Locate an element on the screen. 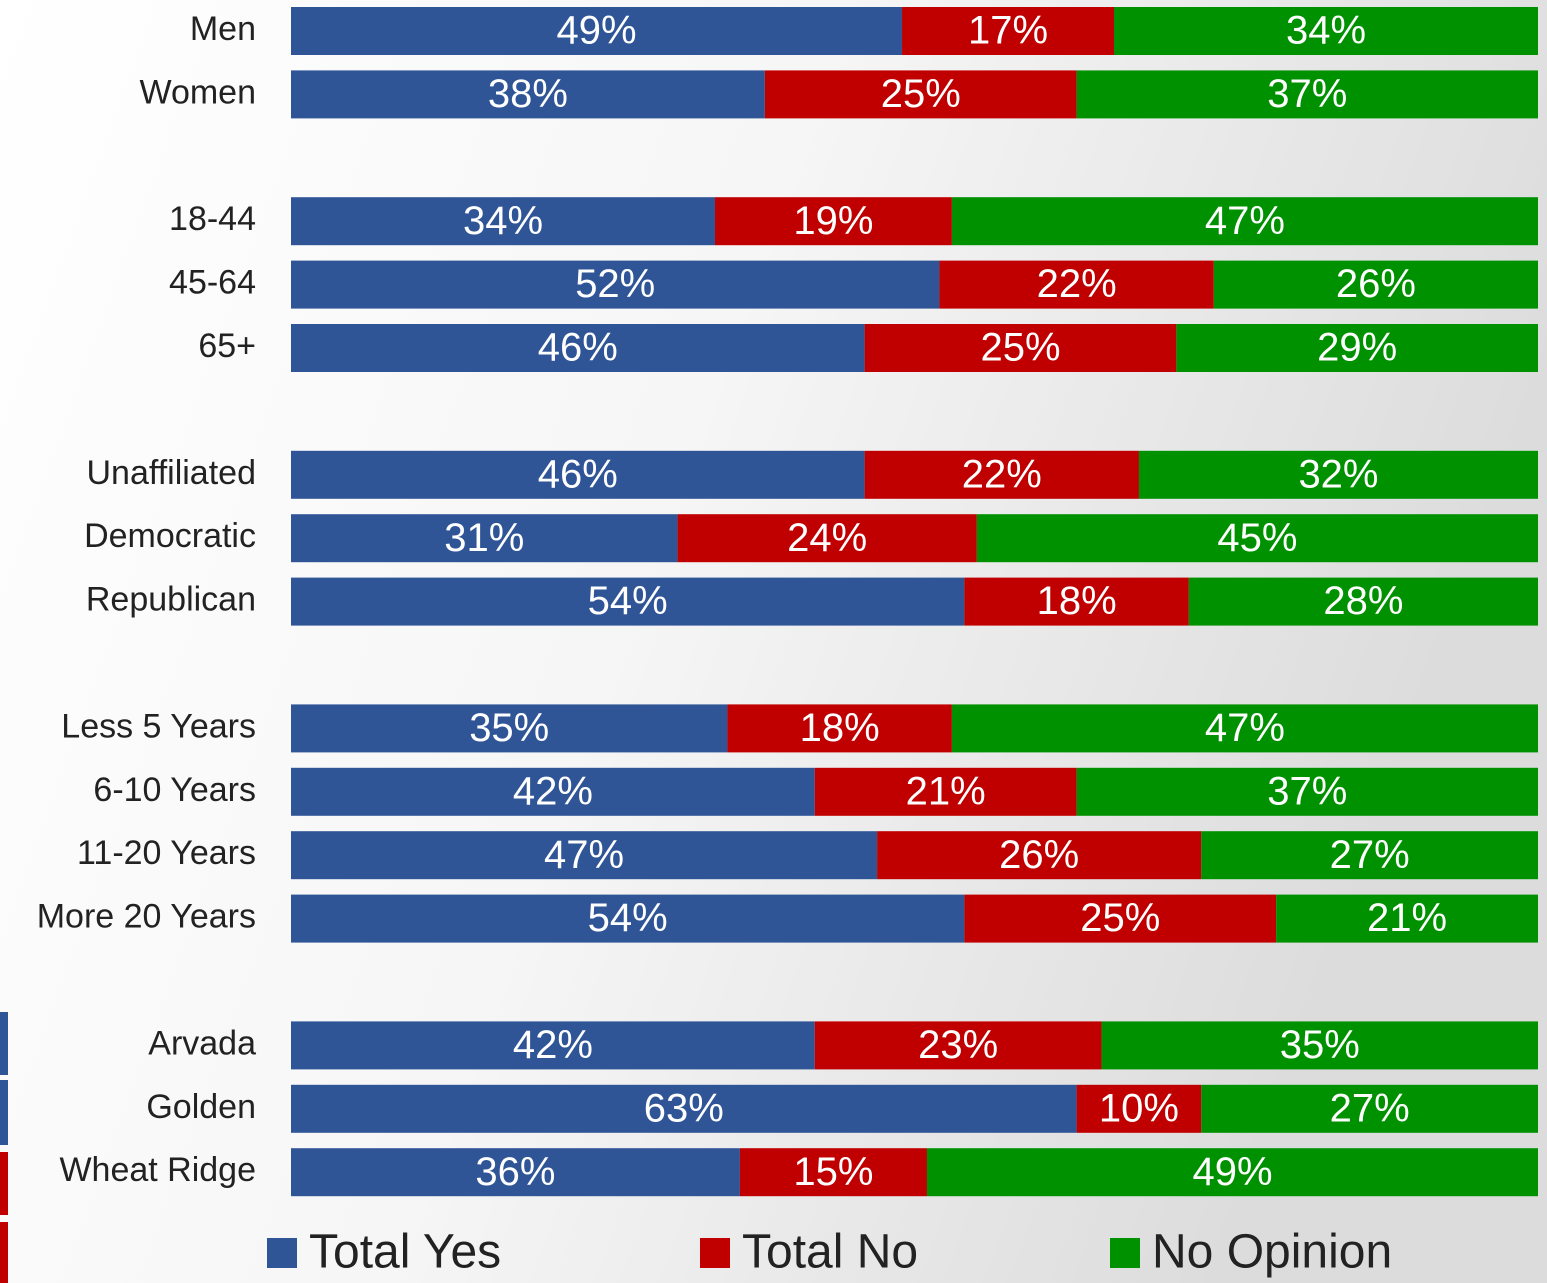 The width and height of the screenshot is (1547, 1283). value-label: 15% is located at coordinates (833, 1172).